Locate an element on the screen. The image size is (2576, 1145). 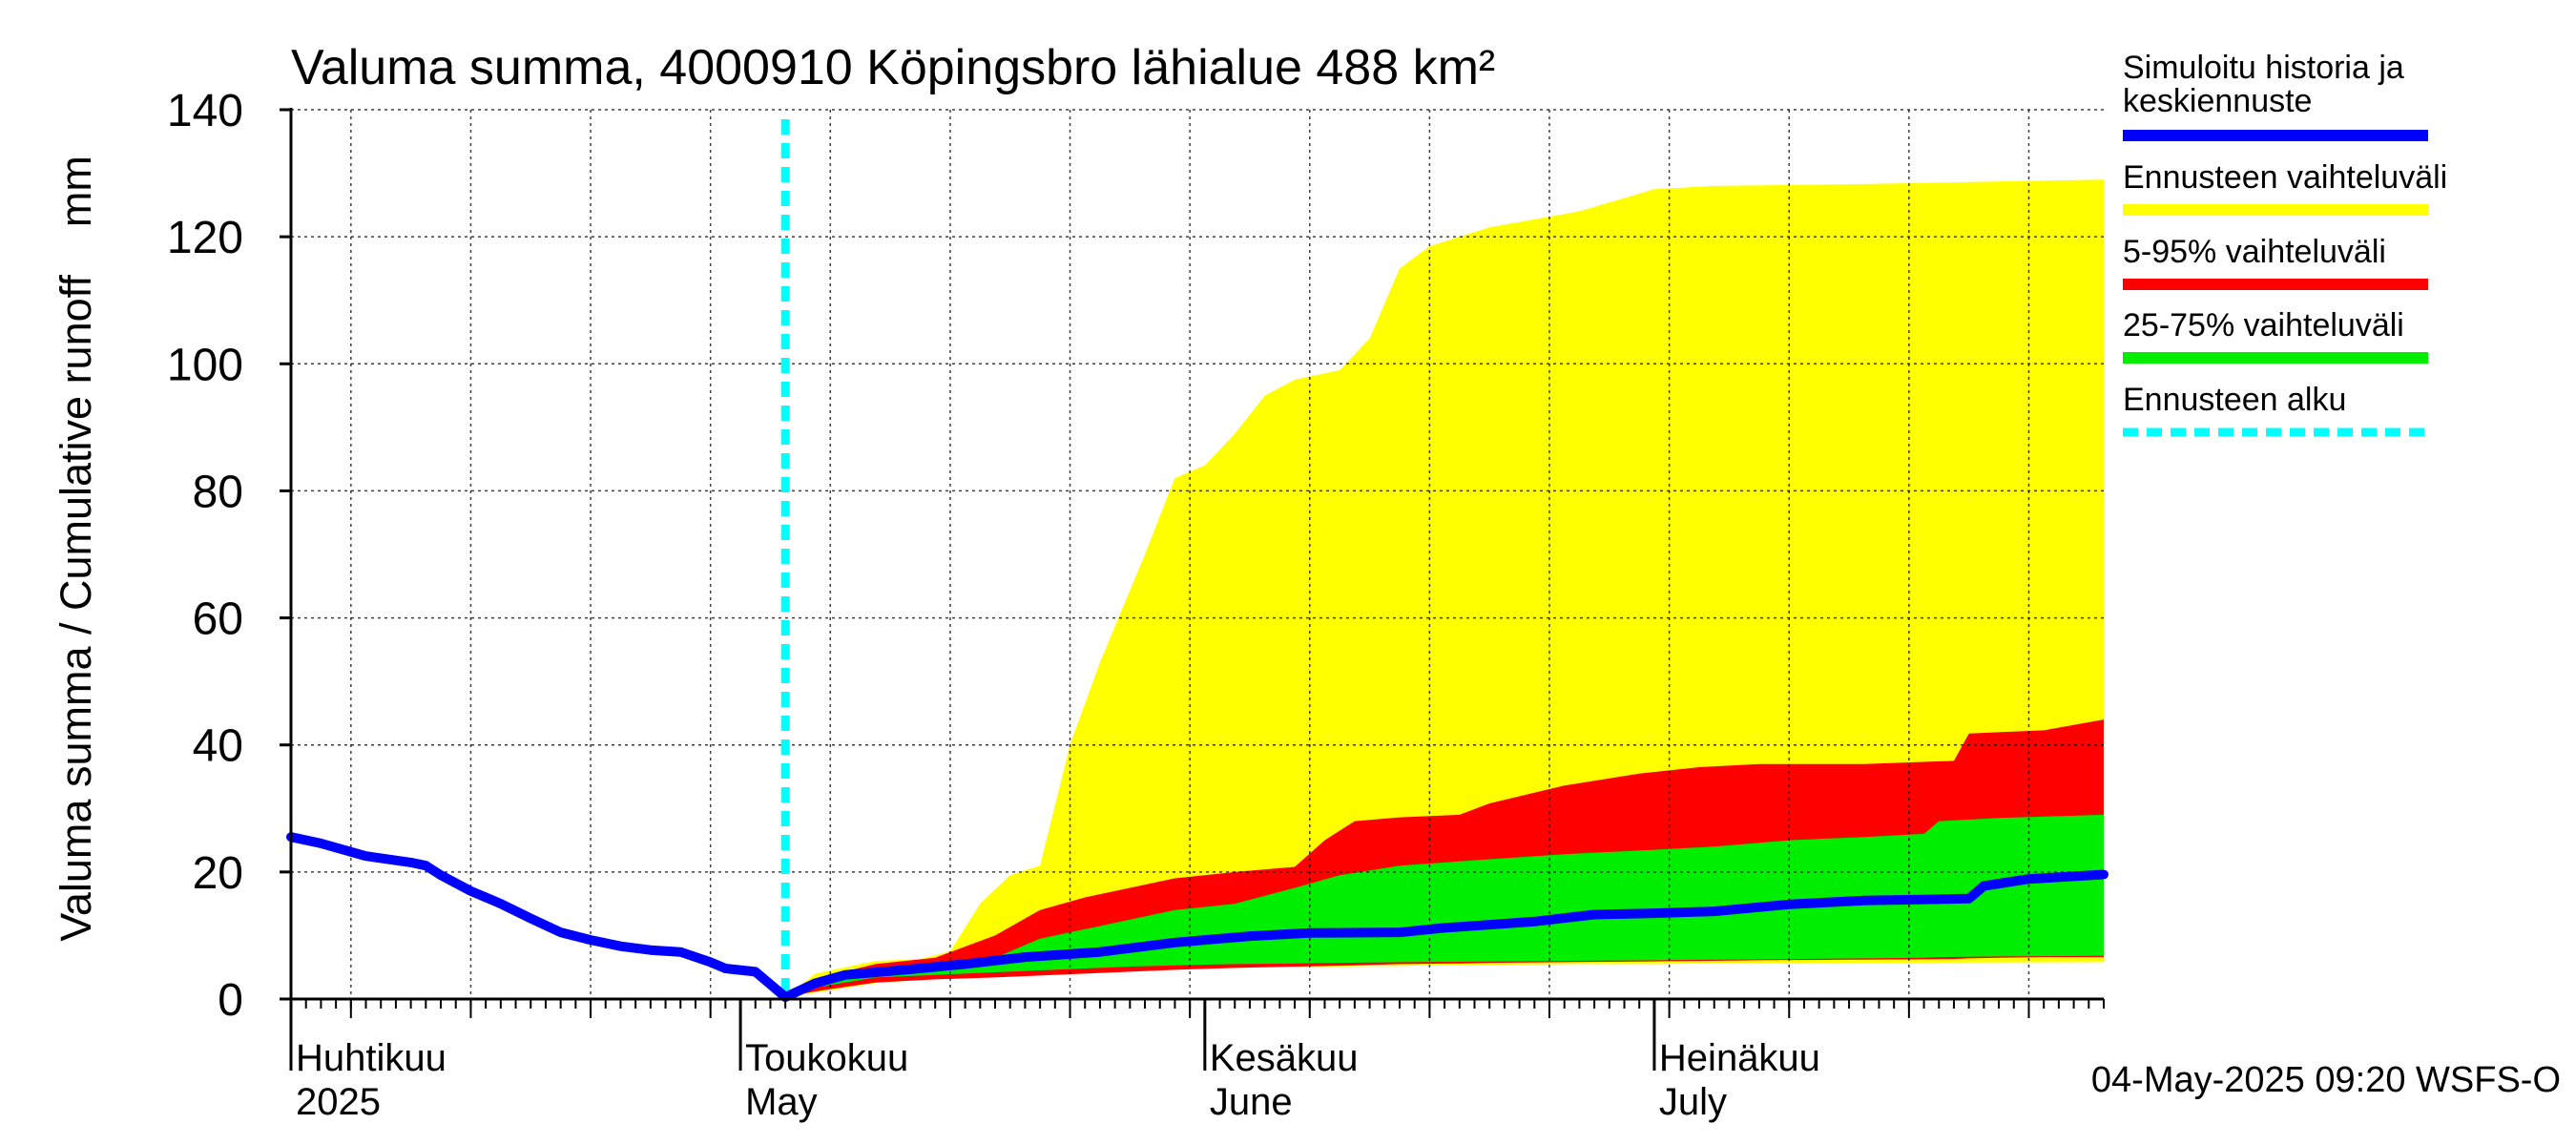
x-month-label: Kesäkuu is located at coordinates (1284, 1058).